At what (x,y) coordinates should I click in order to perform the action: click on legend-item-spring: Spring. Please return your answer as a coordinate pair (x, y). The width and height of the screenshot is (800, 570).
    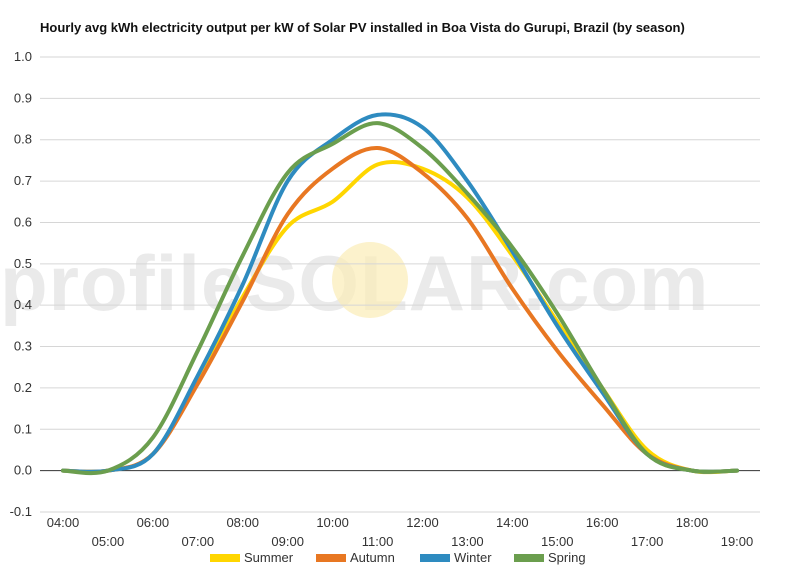
    Looking at the image, I should click on (550, 557).